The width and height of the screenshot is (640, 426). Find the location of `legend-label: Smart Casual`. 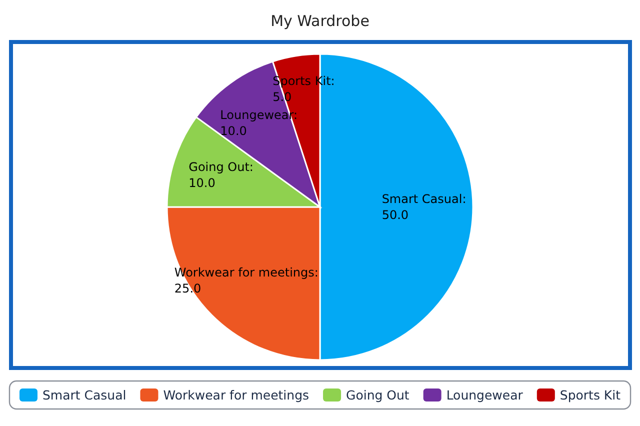

legend-label: Smart Casual is located at coordinates (84, 395).